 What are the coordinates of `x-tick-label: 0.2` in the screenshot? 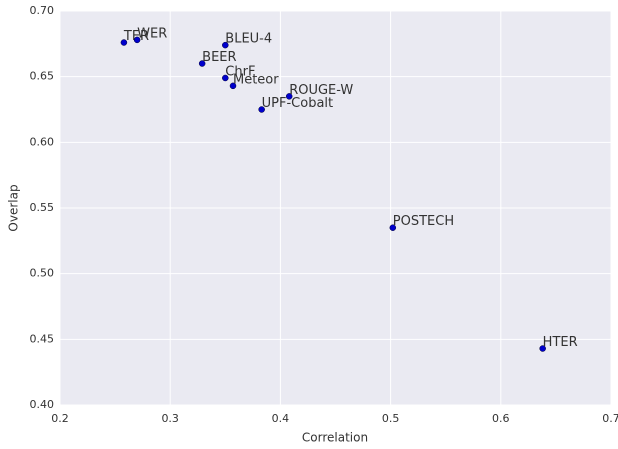 It's located at (60, 418).